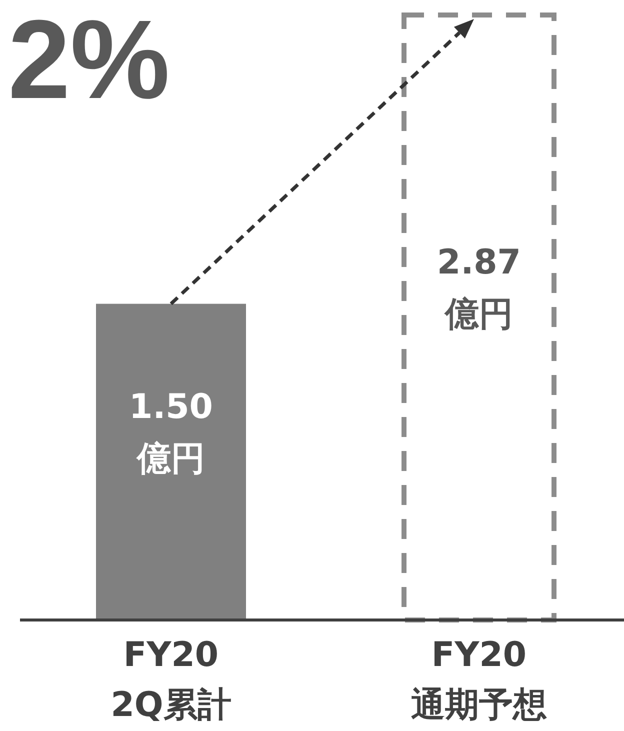 This screenshot has height=731, width=624. What do you see at coordinates (171, 680) in the screenshot?
I see `x-tick-label: FY20 2Q累計` at bounding box center [171, 680].